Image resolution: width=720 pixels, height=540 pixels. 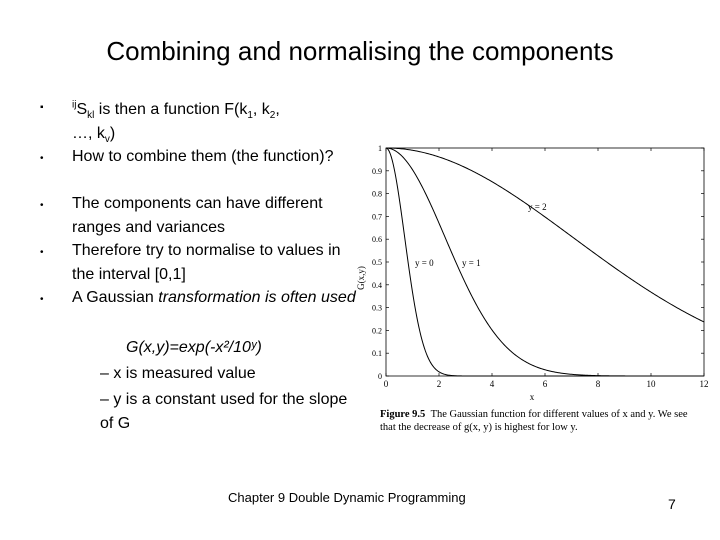 I want to click on kl-subscript: kl, so click(x=91, y=116).